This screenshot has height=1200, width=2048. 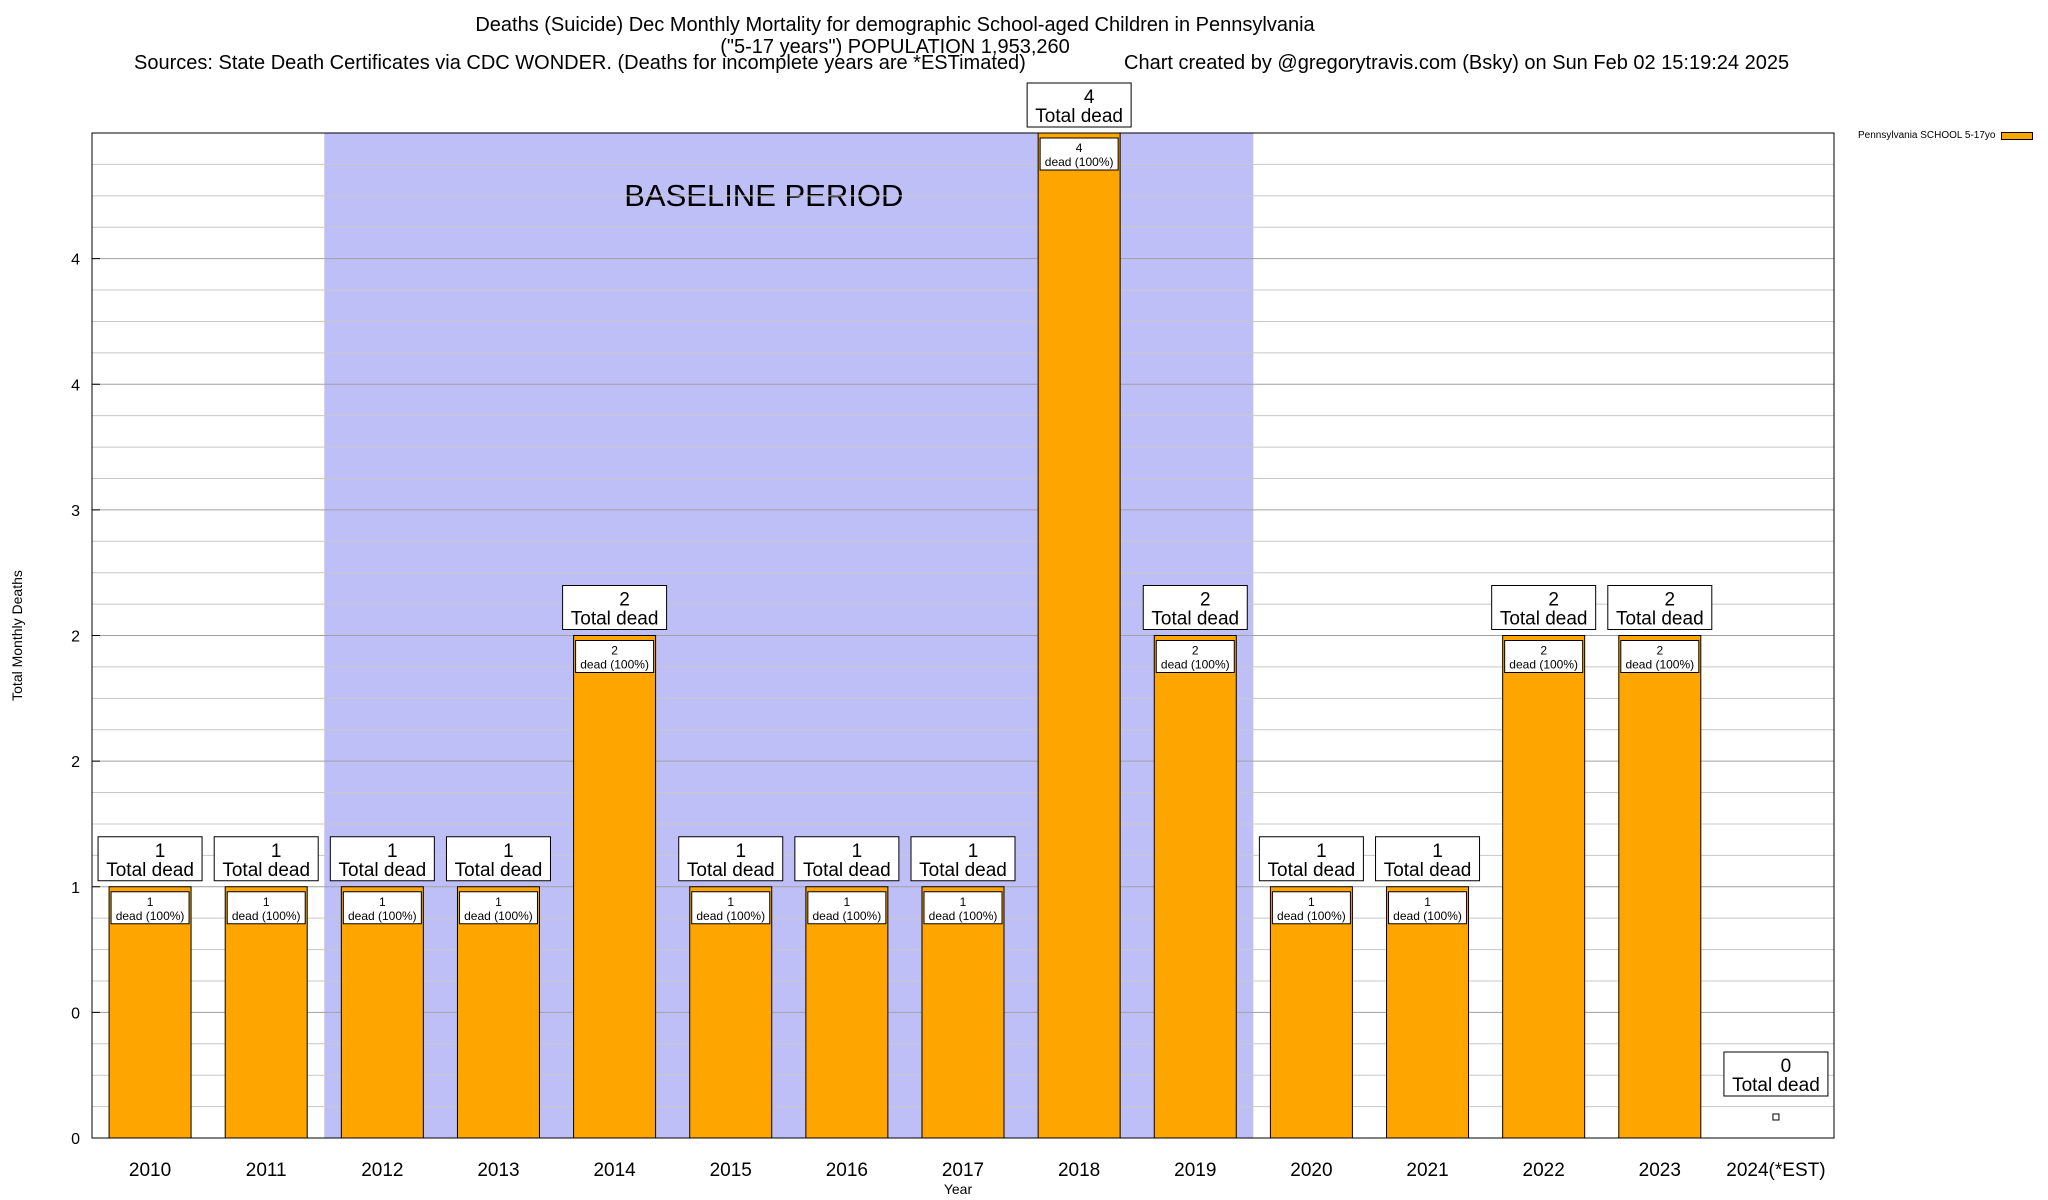 What do you see at coordinates (75, 888) in the screenshot?
I see `y-tick-label: 1` at bounding box center [75, 888].